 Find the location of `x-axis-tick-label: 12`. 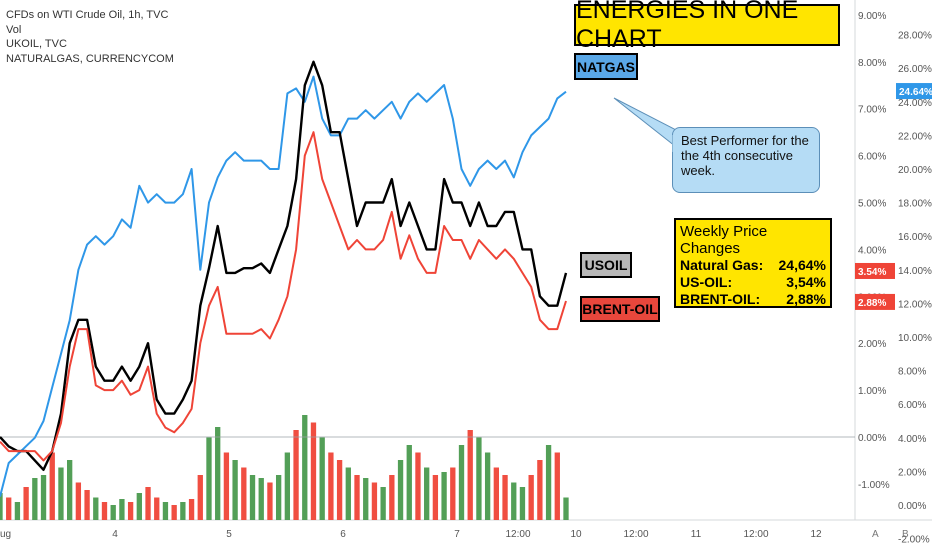

x-axis-tick-label: 12 is located at coordinates (816, 534).